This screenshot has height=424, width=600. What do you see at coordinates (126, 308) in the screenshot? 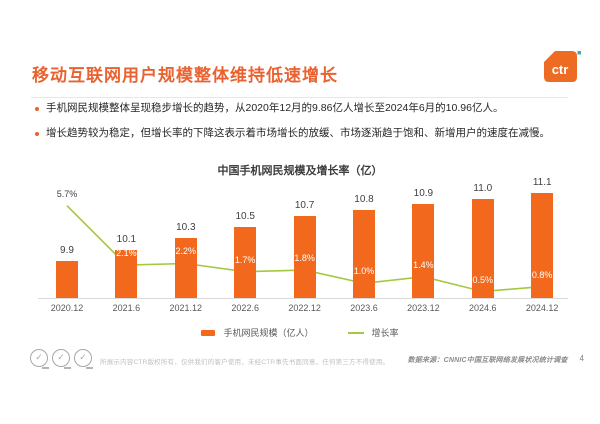
I see `x-axis-label: 2021.6` at bounding box center [126, 308].